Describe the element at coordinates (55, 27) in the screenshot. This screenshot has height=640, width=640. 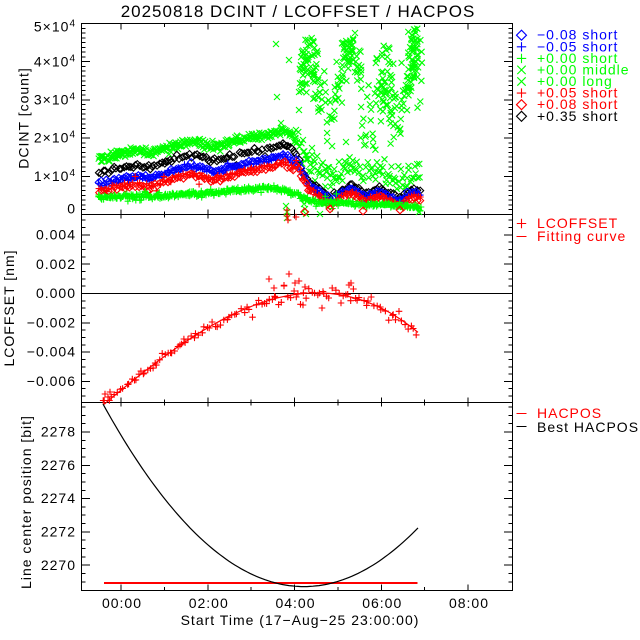
I see `svg-text: 5×104` at that location.